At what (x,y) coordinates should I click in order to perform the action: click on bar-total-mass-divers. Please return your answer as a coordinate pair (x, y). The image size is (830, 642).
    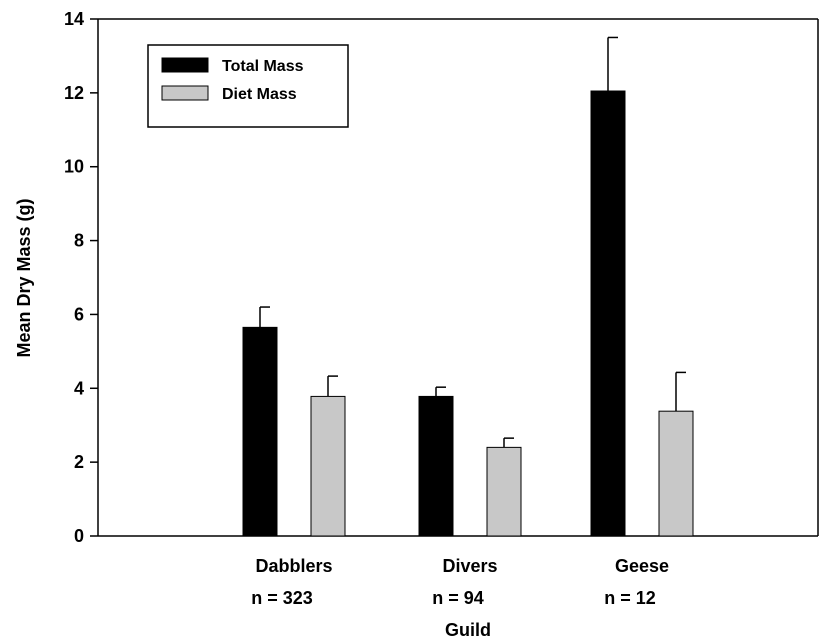
    Looking at the image, I should click on (436, 466).